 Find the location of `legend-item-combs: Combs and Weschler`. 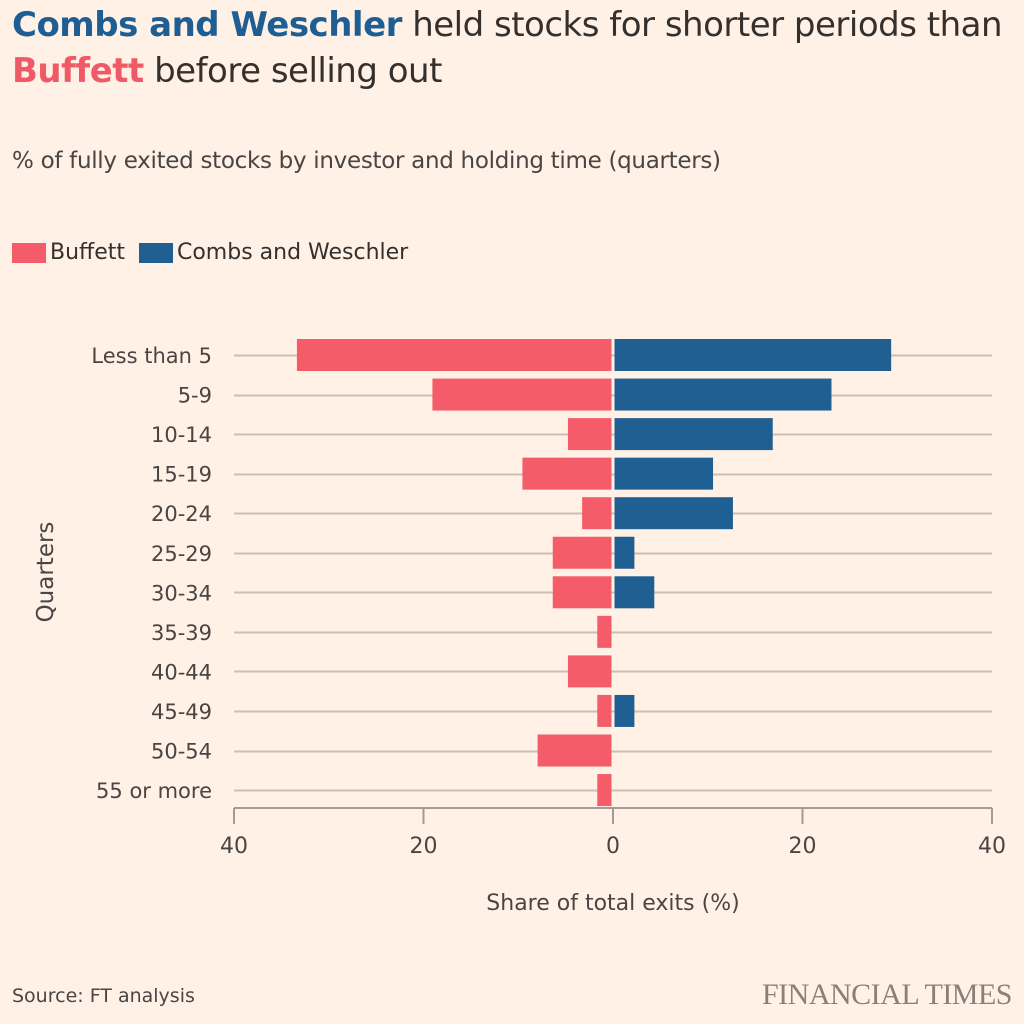

legend-item-combs: Combs and Weschler is located at coordinates (273, 252).